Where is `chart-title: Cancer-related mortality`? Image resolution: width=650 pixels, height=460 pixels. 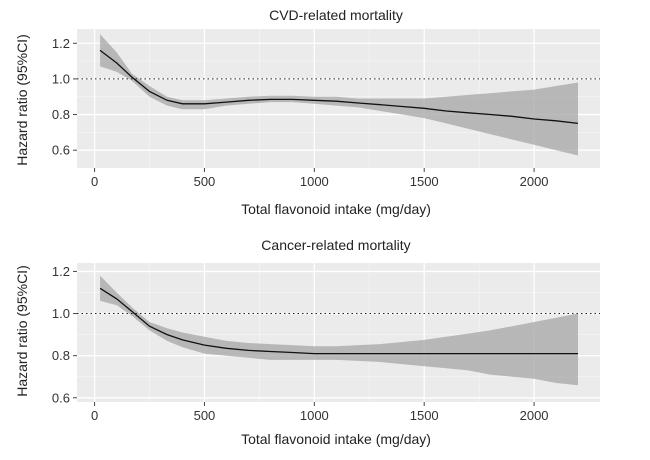
chart-title: Cancer-related mortality is located at coordinates (335, 245).